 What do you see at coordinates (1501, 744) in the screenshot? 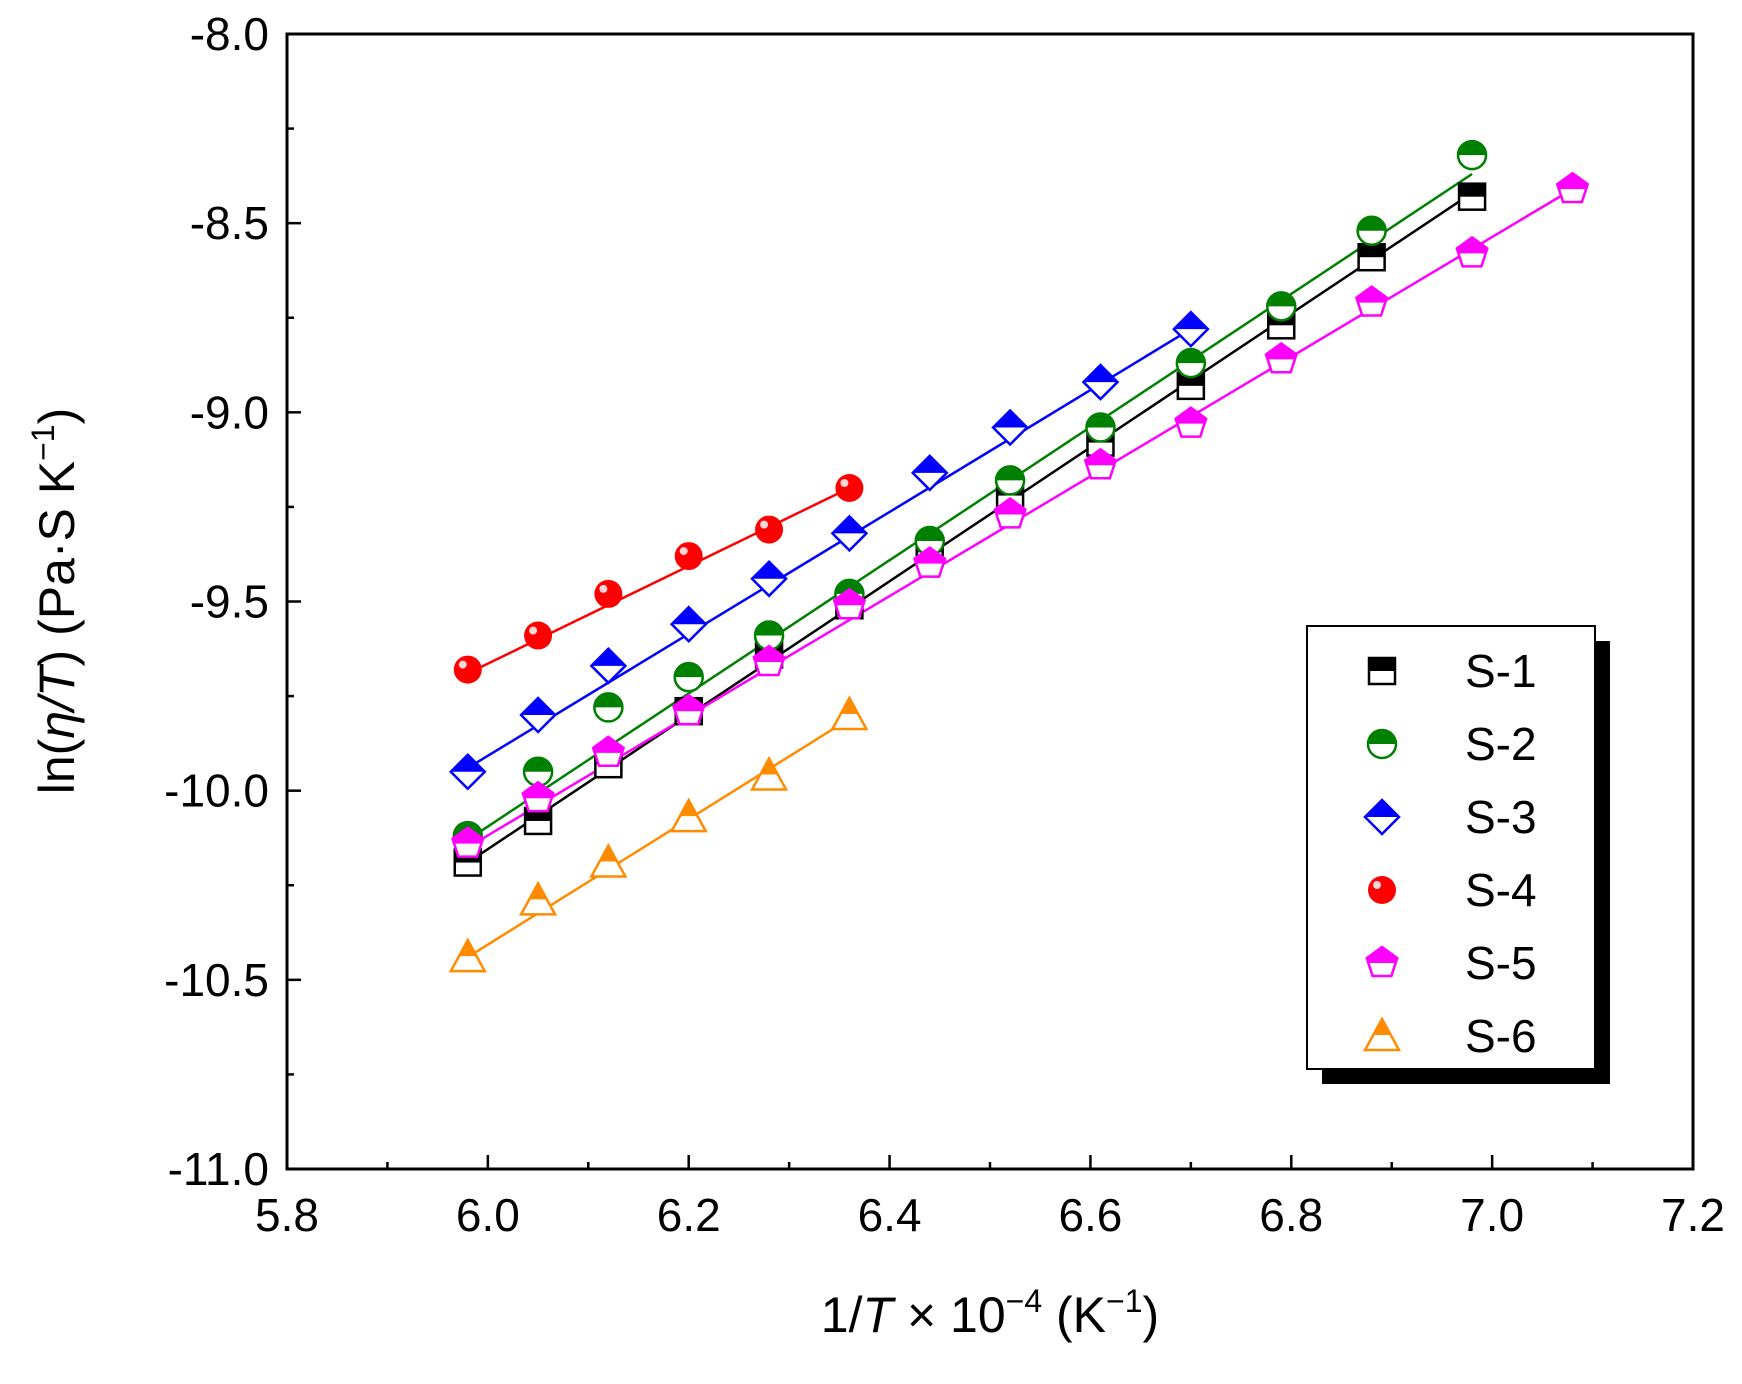
I see `legend-label-s-2: S-2` at bounding box center [1501, 744].